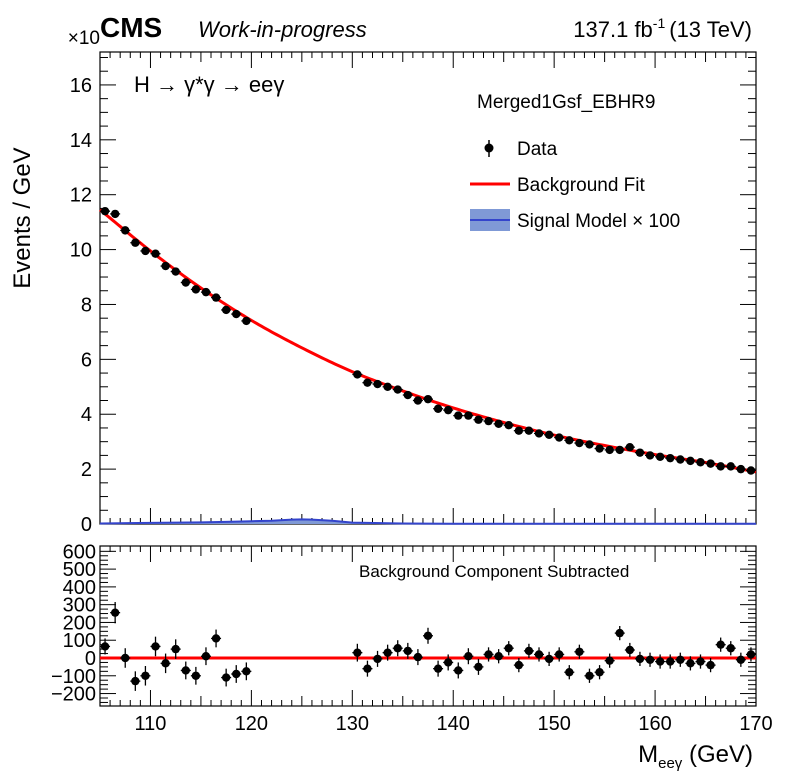 This screenshot has width=796, height=772. I want to click on y-tick-label: 6, so click(86, 360).